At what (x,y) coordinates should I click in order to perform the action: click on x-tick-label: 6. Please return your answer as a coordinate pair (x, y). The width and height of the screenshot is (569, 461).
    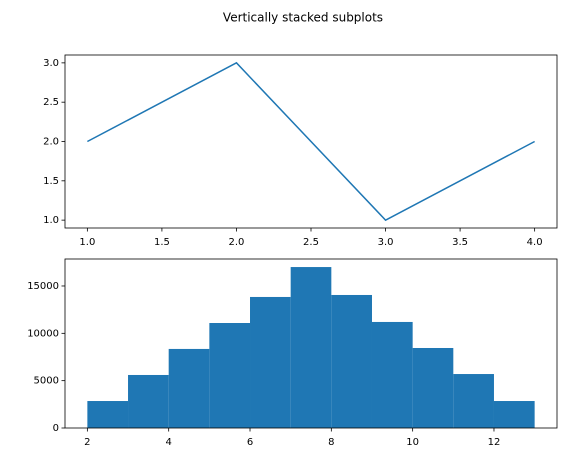
    Looking at the image, I should click on (250, 442).